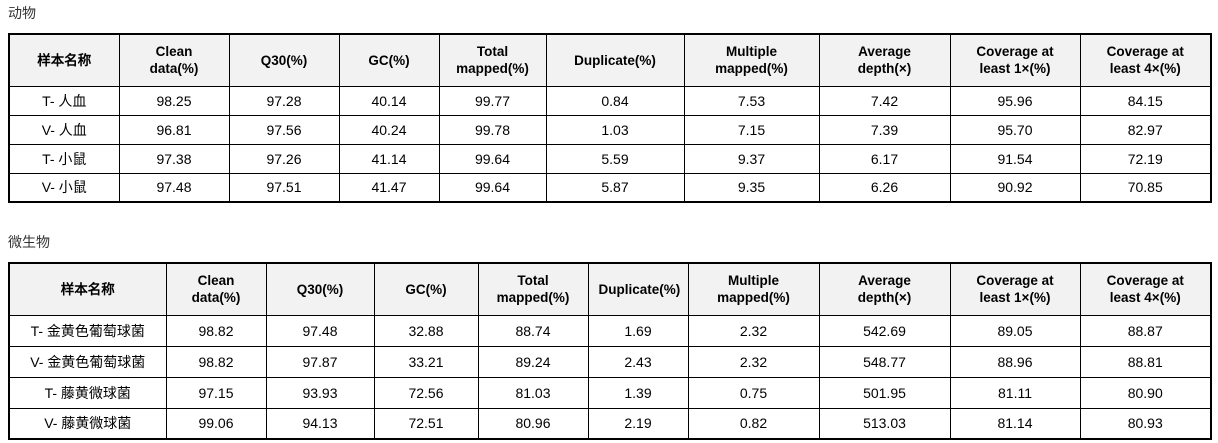 The height and width of the screenshot is (443, 1218). What do you see at coordinates (751, 100) in the screenshot?
I see `value-cell: 7.53` at bounding box center [751, 100].